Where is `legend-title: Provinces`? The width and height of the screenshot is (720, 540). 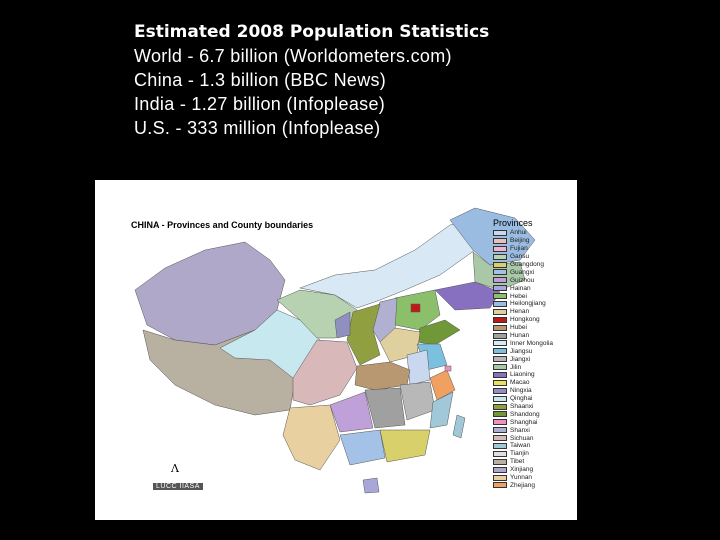 legend-title: Provinces is located at coordinates (513, 223).